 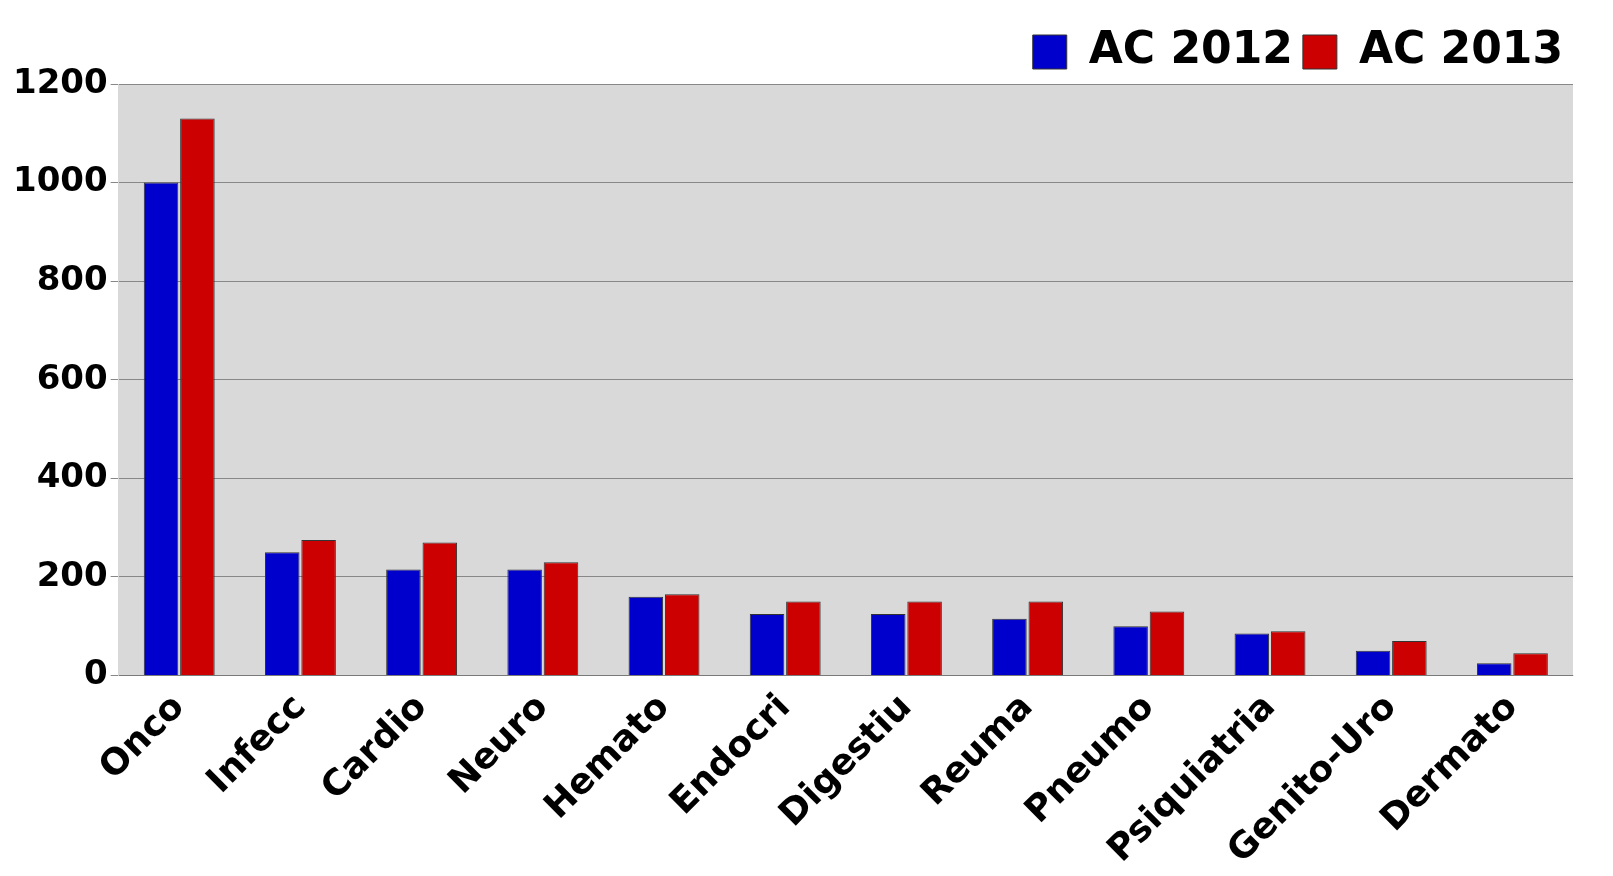 What do you see at coordinates (60, 179) in the screenshot?
I see `y-tick-label: 1000` at bounding box center [60, 179].